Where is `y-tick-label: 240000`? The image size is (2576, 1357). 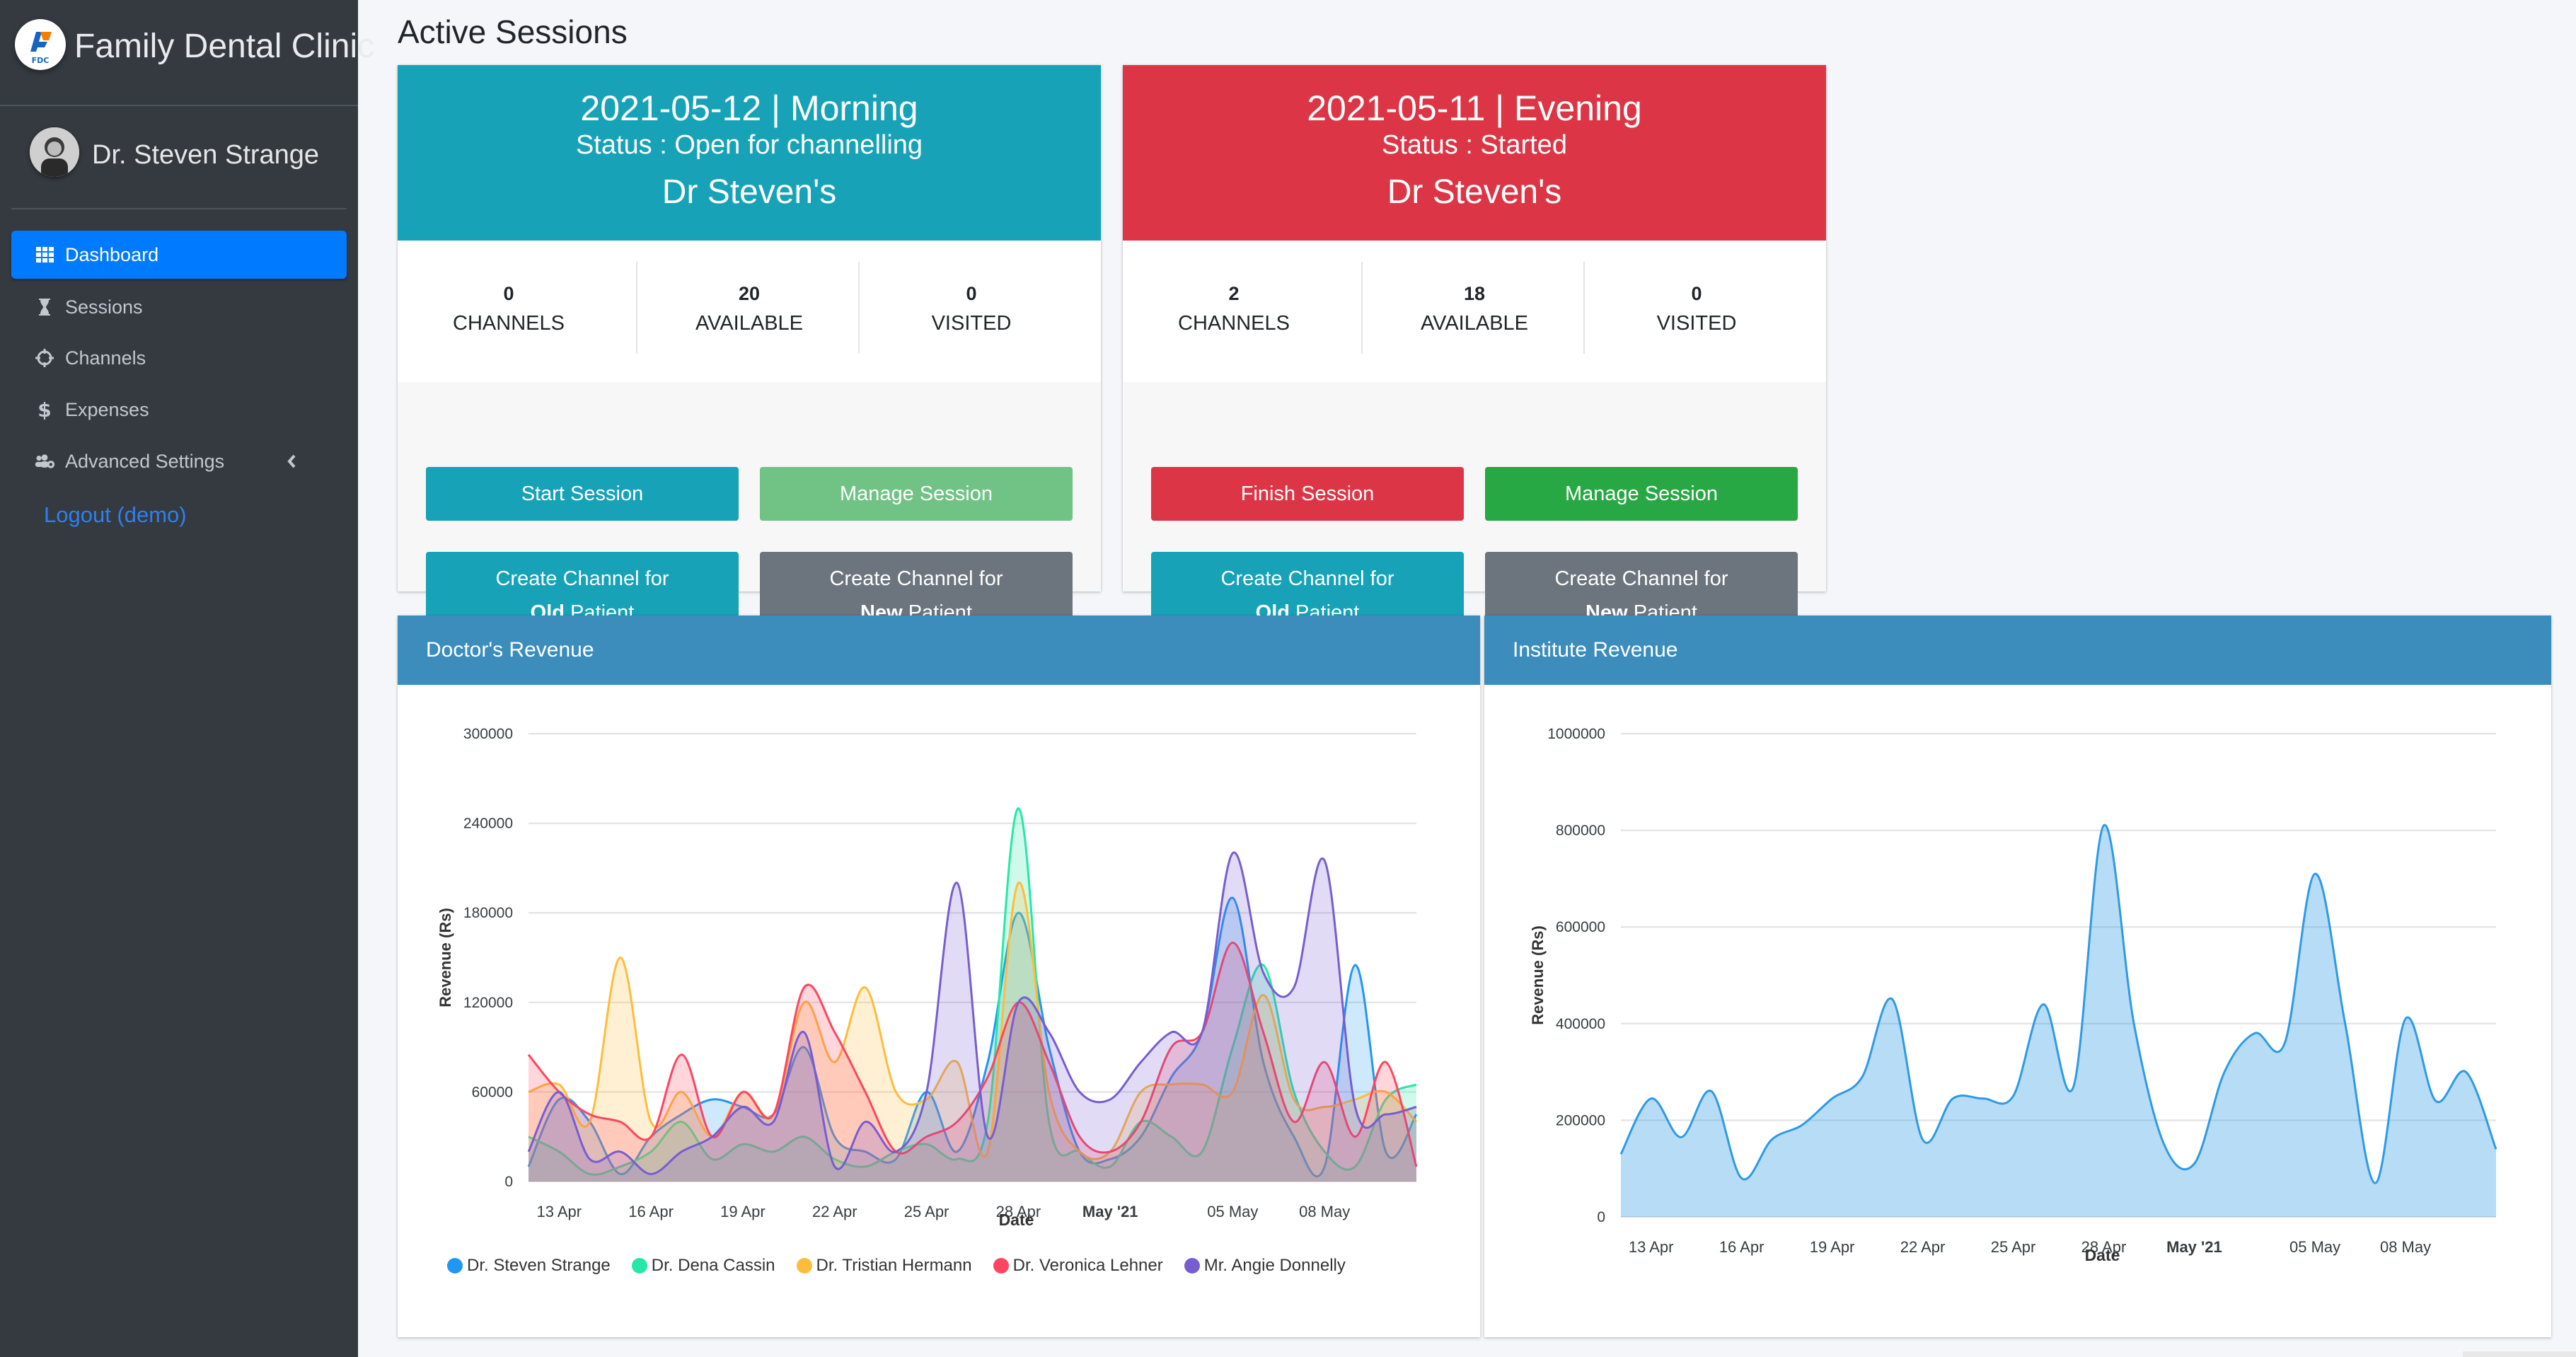 y-tick-label: 240000 is located at coordinates (488, 824).